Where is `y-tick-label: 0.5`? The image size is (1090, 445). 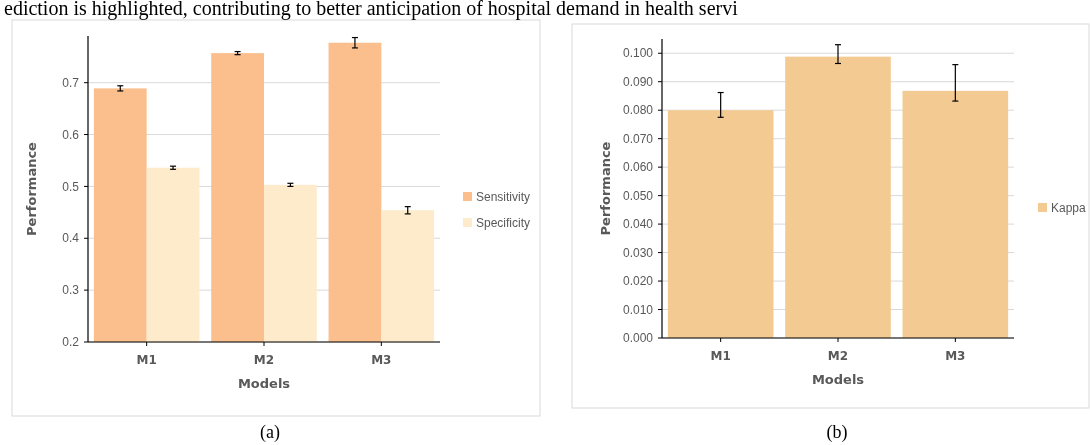
y-tick-label: 0.5 is located at coordinates (71, 186).